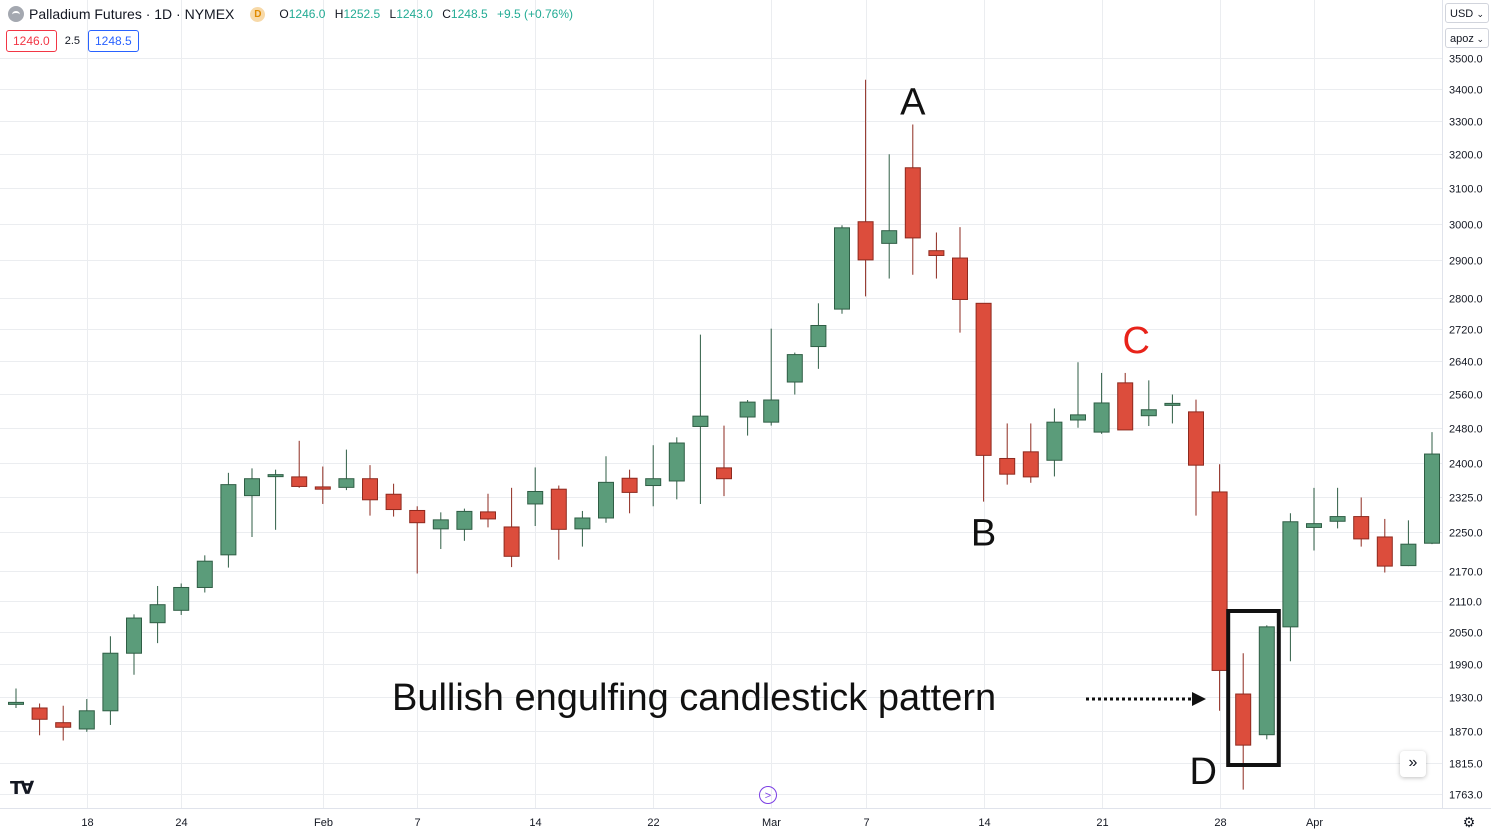 The height and width of the screenshot is (837, 1491). What do you see at coordinates (1466, 573) in the screenshot?
I see `price-tick-label: 2170.0` at bounding box center [1466, 573].